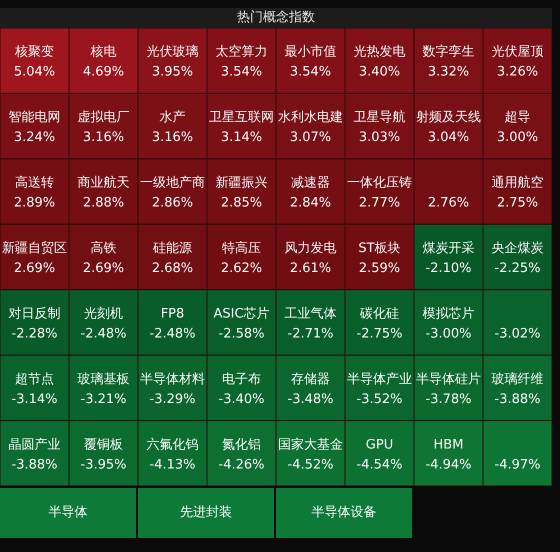 The width and height of the screenshot is (560, 552). Describe the element at coordinates (311, 72) in the screenshot. I see `data-label: 3.54%` at that location.